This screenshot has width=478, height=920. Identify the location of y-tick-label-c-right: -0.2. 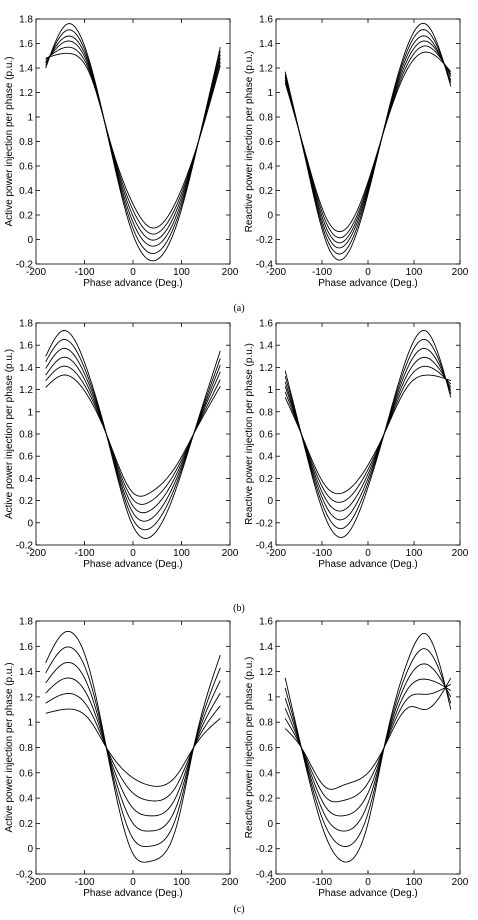
(265, 849).